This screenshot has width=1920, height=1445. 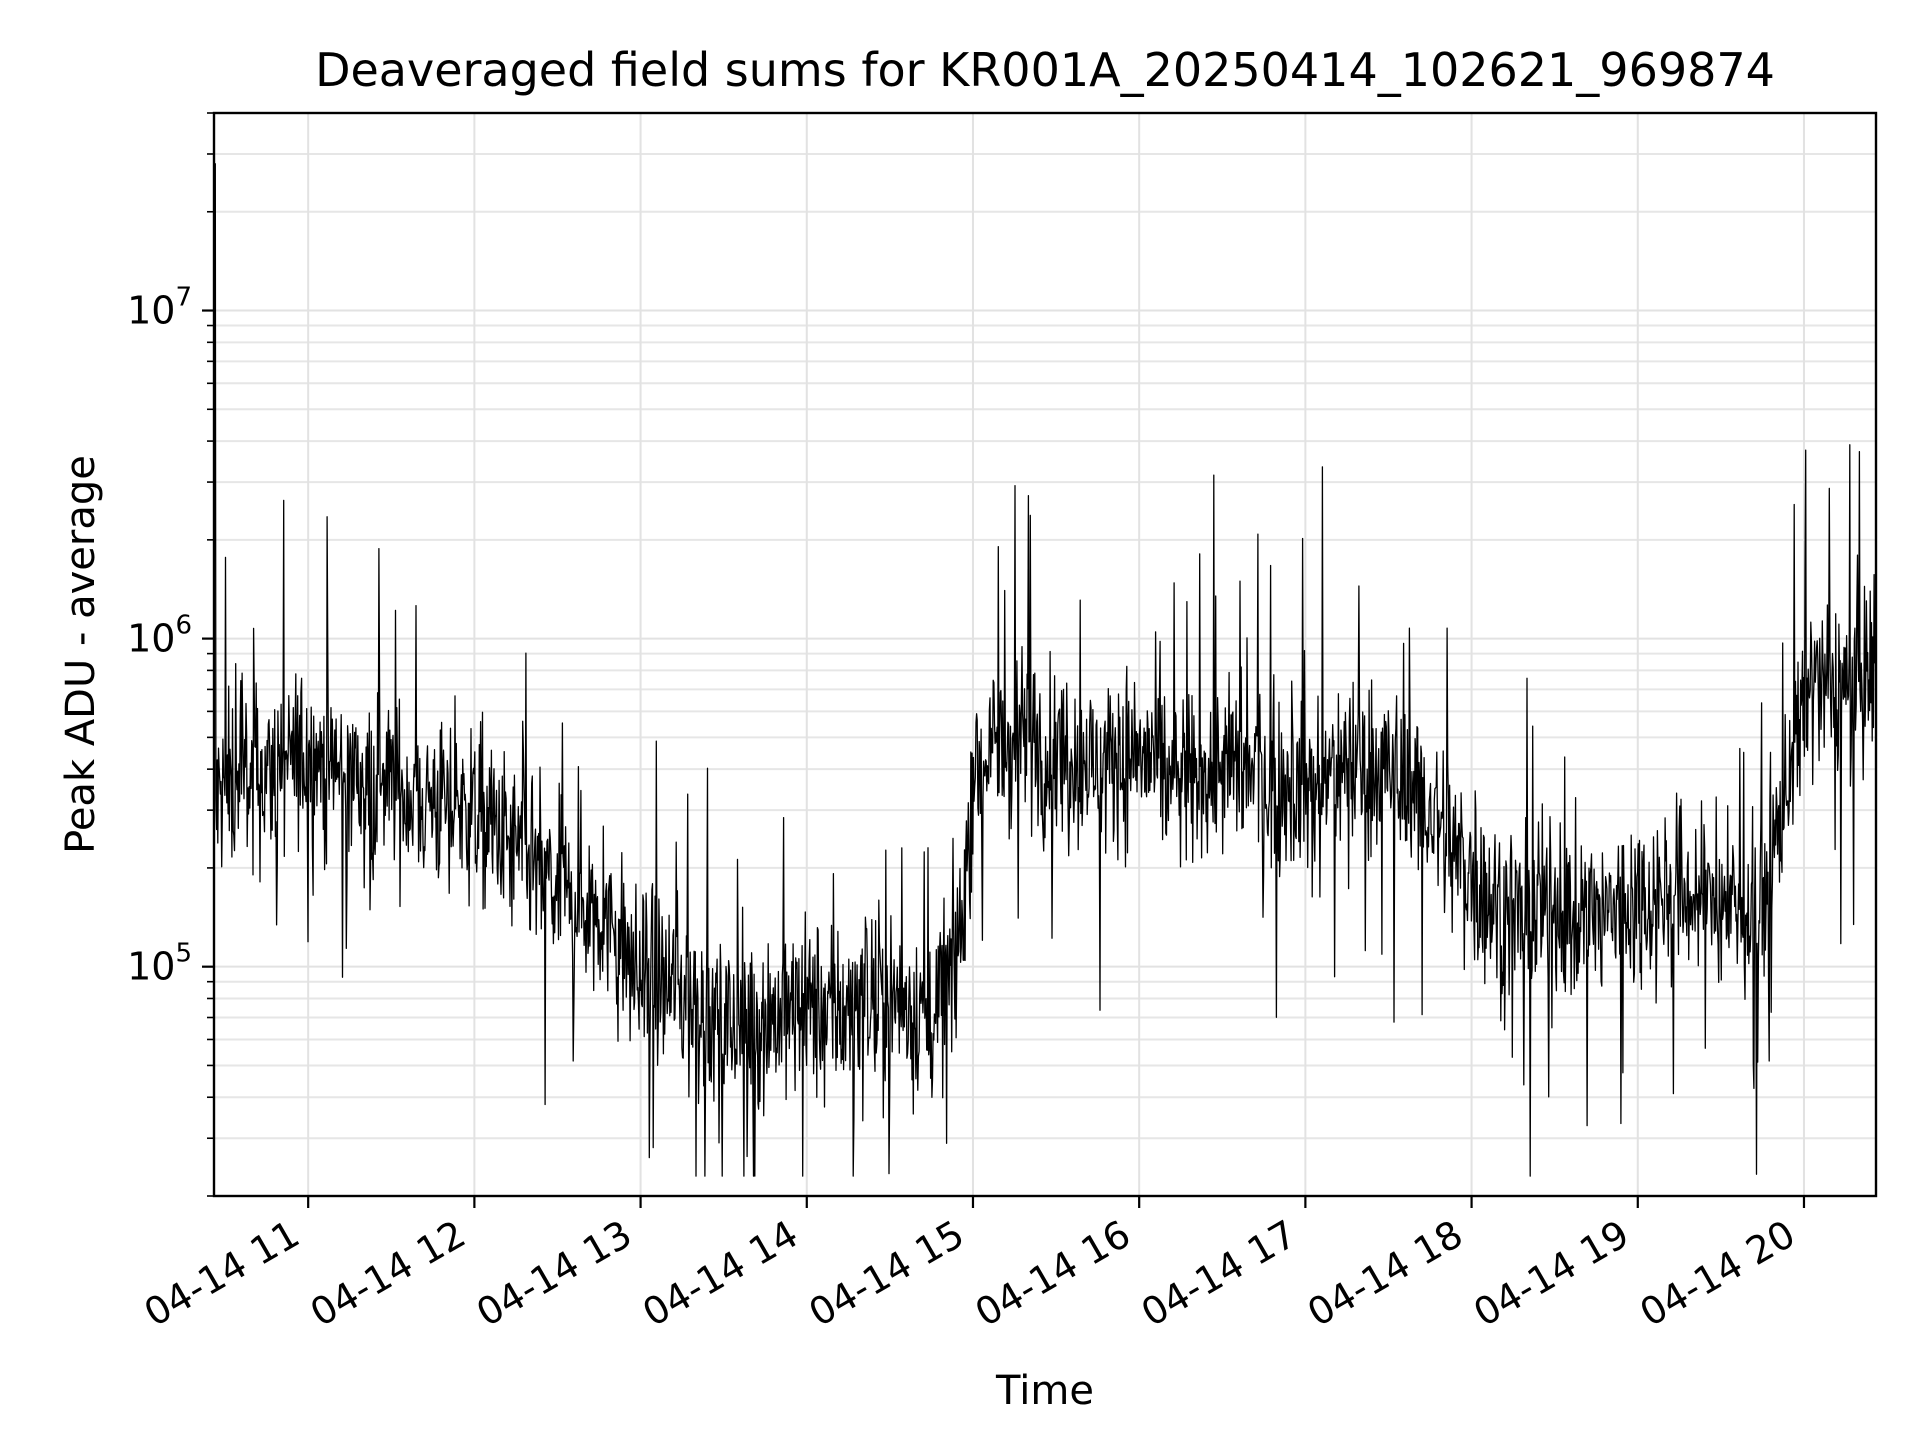 I want to click on y-tick-label: 10⁷, so click(x=159, y=308).